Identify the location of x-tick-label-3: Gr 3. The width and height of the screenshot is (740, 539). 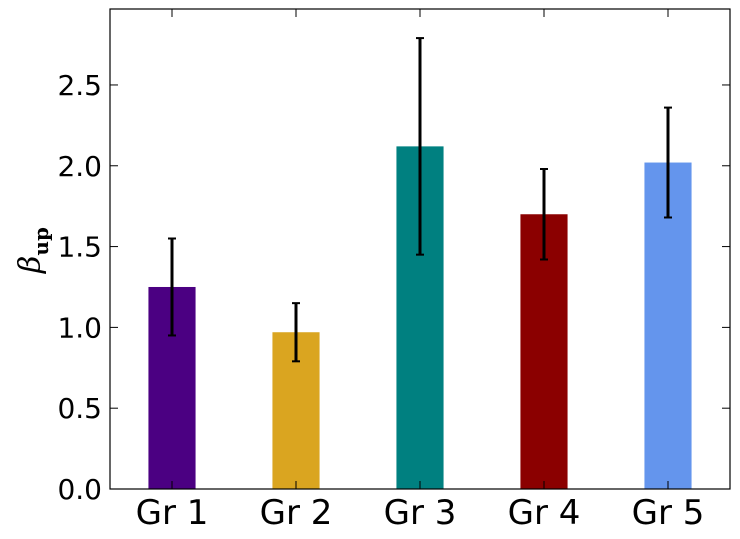
(420, 513).